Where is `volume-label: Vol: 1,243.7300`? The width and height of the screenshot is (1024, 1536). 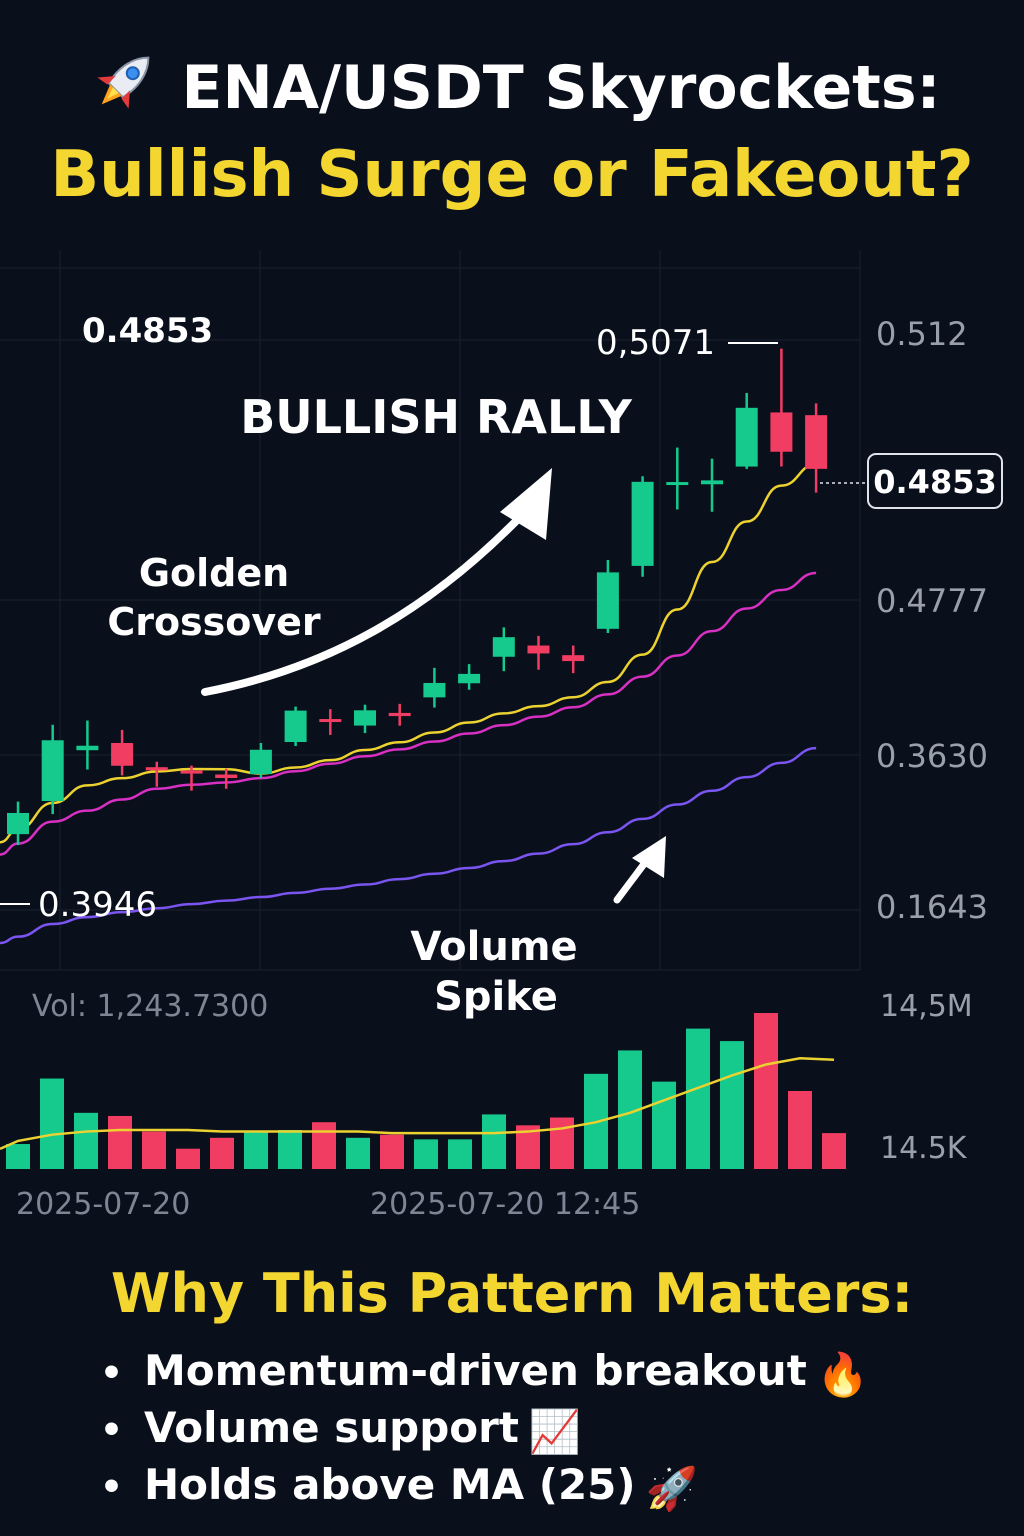
volume-label: Vol: 1,243.7300 is located at coordinates (150, 1006).